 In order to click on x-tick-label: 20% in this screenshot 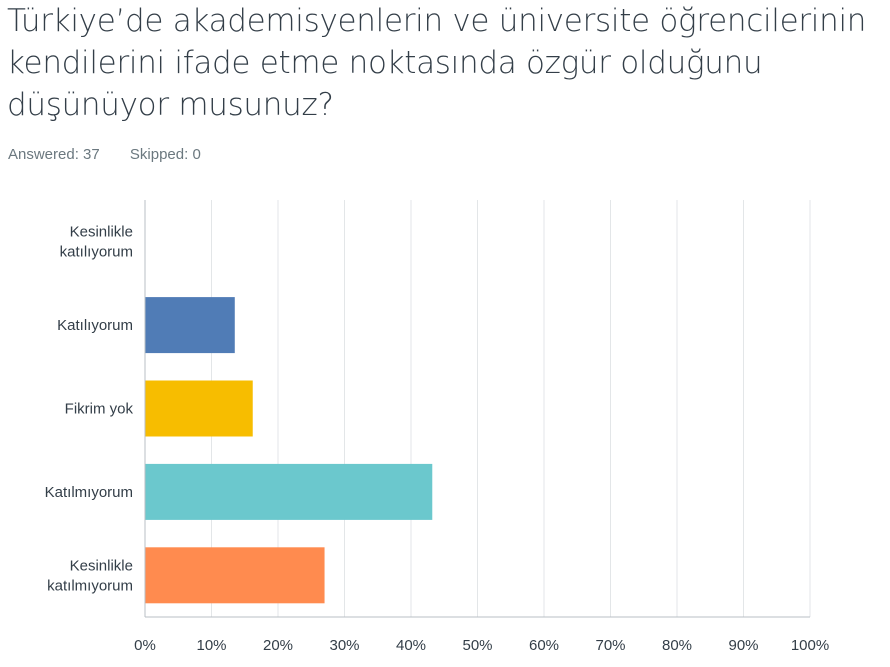, I will do `click(278, 645)`.